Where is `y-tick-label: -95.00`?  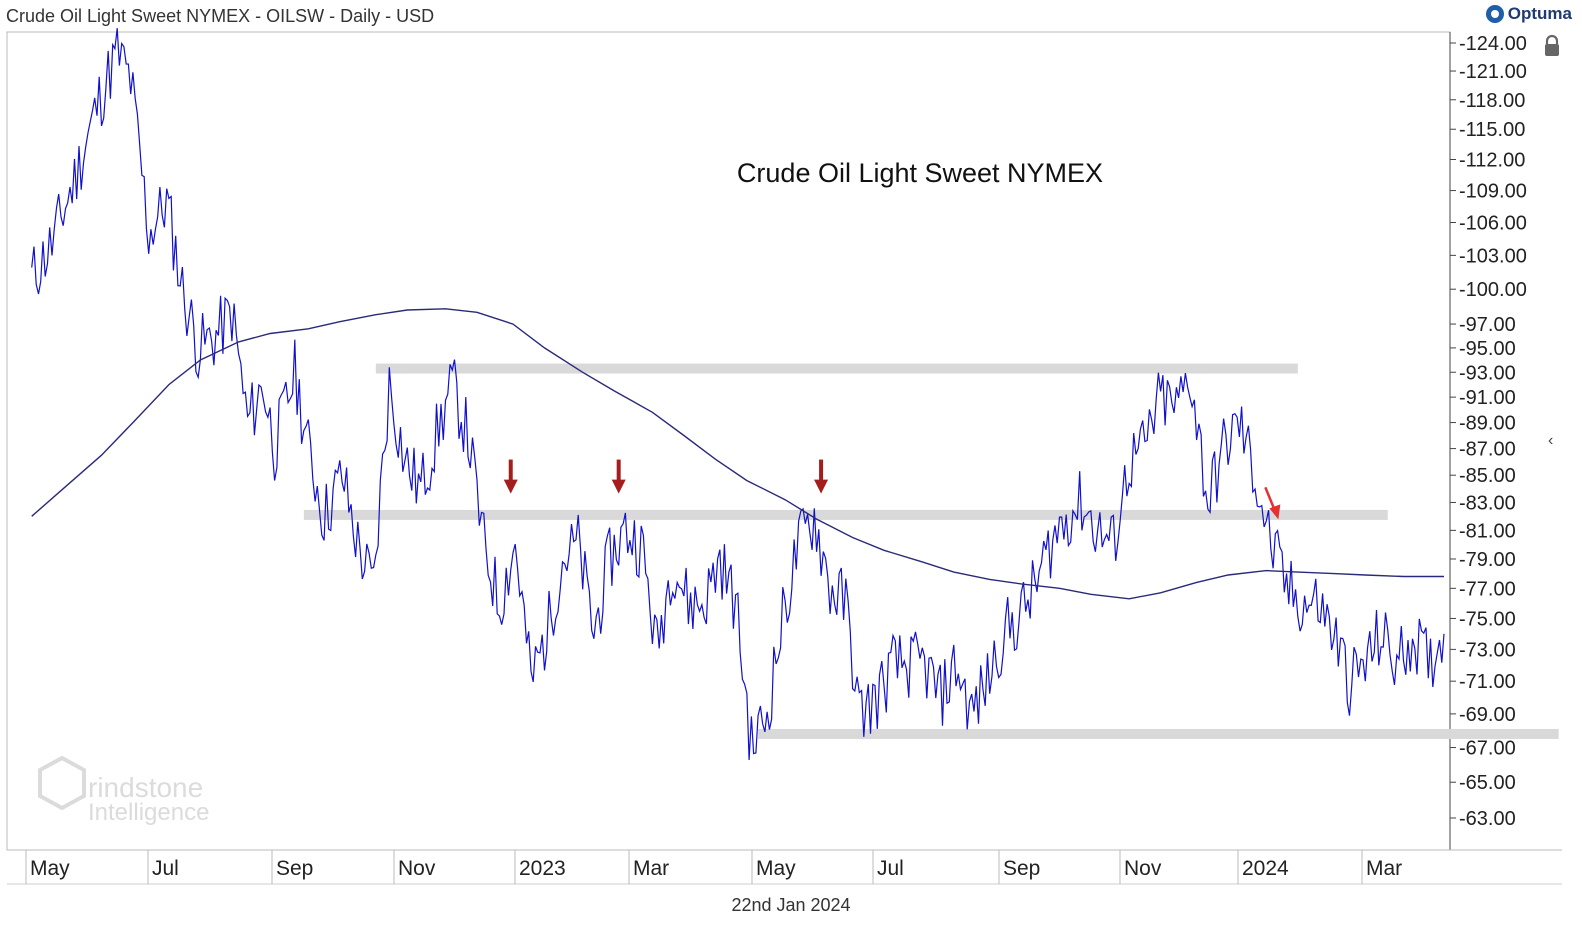
y-tick-label: -95.00 is located at coordinates (1487, 349).